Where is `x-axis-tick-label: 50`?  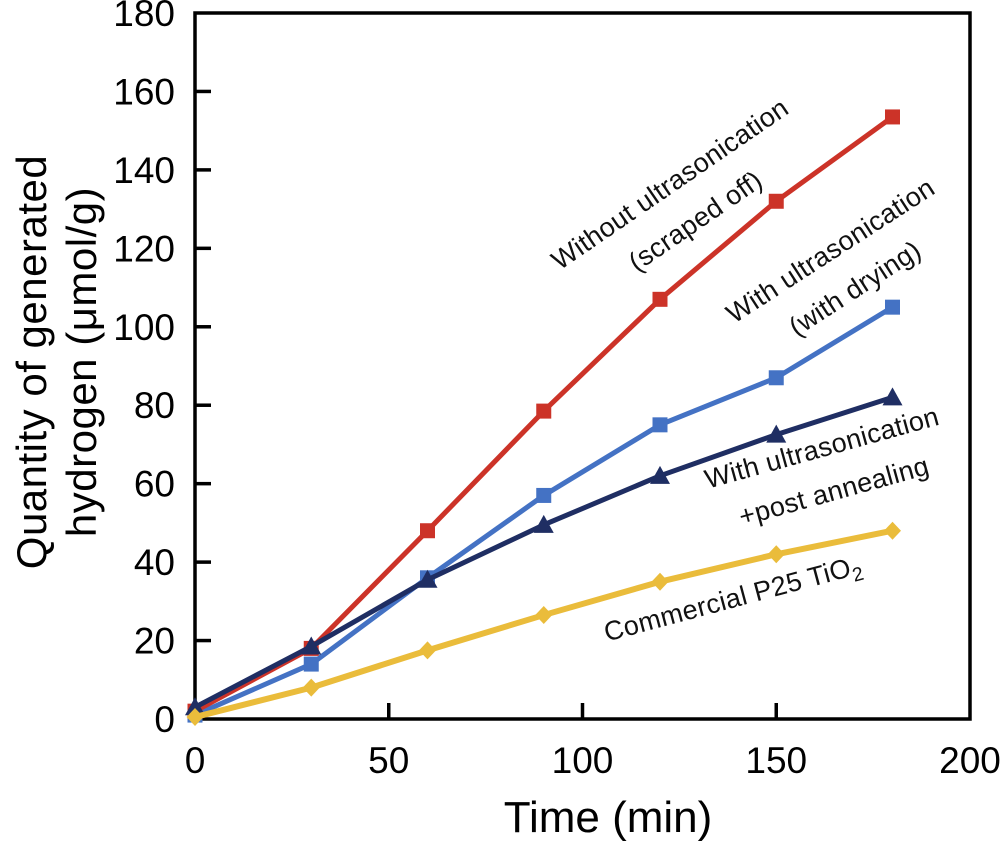 x-axis-tick-label: 50 is located at coordinates (388, 760).